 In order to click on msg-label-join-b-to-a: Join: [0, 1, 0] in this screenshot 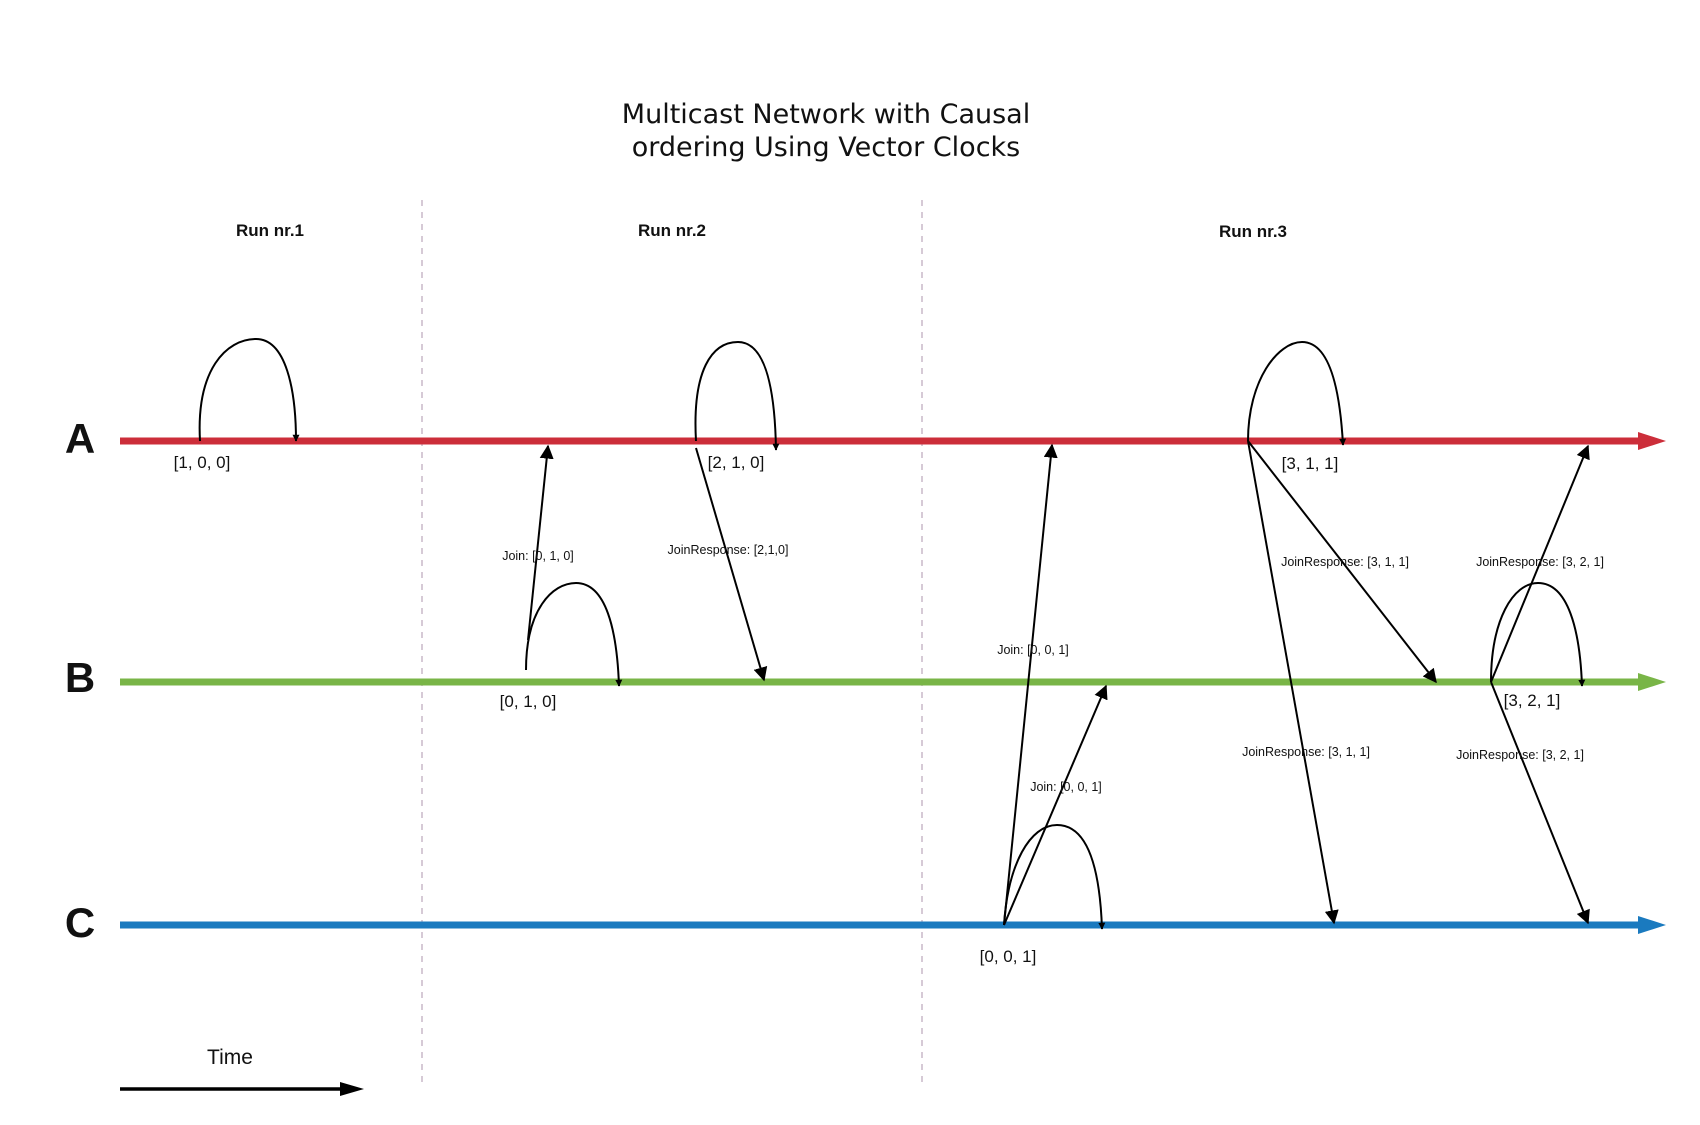, I will do `click(538, 556)`.